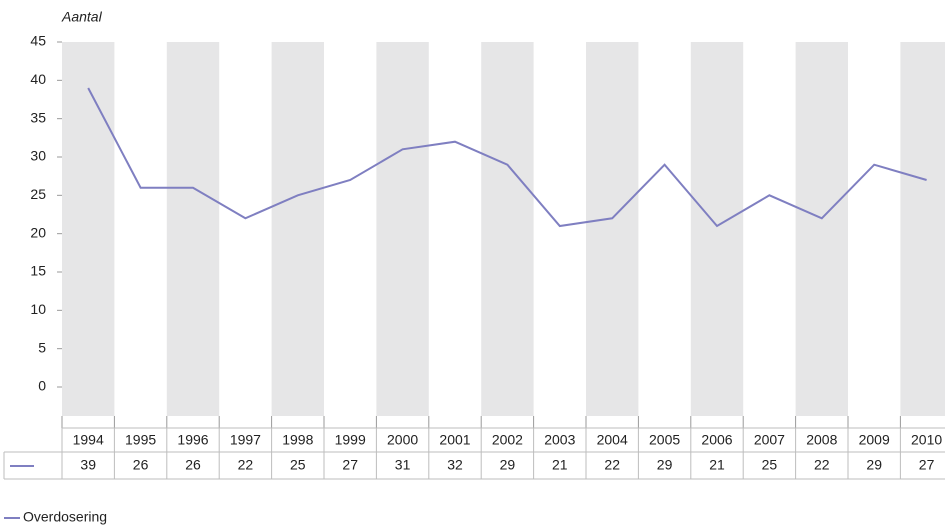 Image resolution: width=945 pixels, height=526 pixels. What do you see at coordinates (38, 117) in the screenshot?
I see `y-tick-label: 35` at bounding box center [38, 117].